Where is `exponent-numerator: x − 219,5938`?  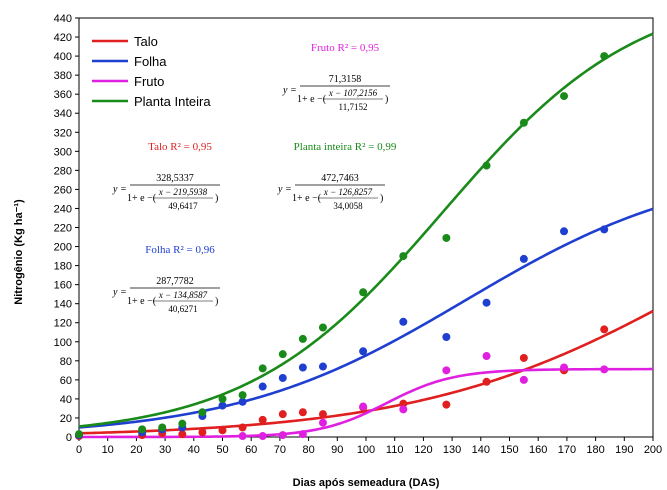
exponent-numerator: x − 219,5938 is located at coordinates (183, 192).